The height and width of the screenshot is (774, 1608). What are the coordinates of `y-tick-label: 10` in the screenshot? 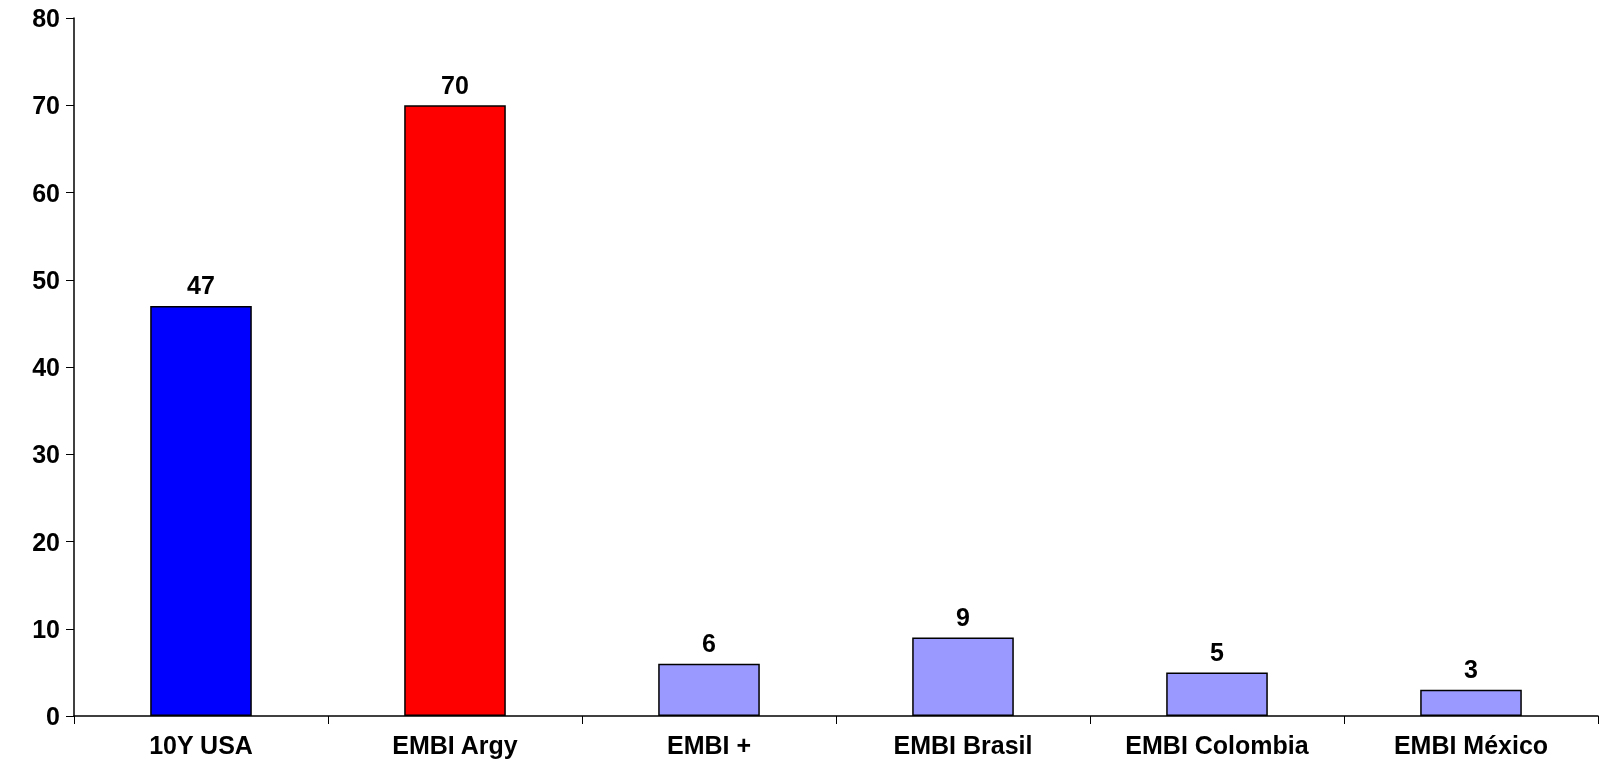 It's located at (46, 628).